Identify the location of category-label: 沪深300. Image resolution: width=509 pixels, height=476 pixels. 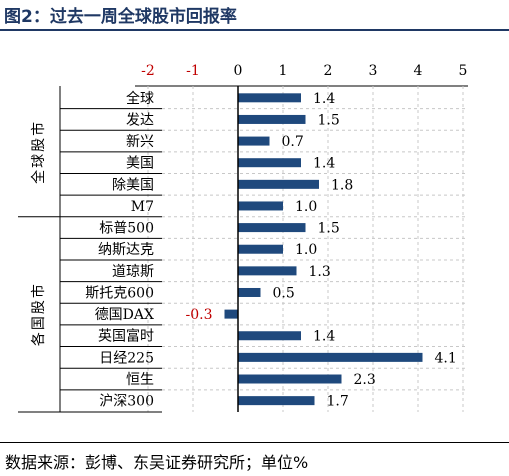
(126, 402).